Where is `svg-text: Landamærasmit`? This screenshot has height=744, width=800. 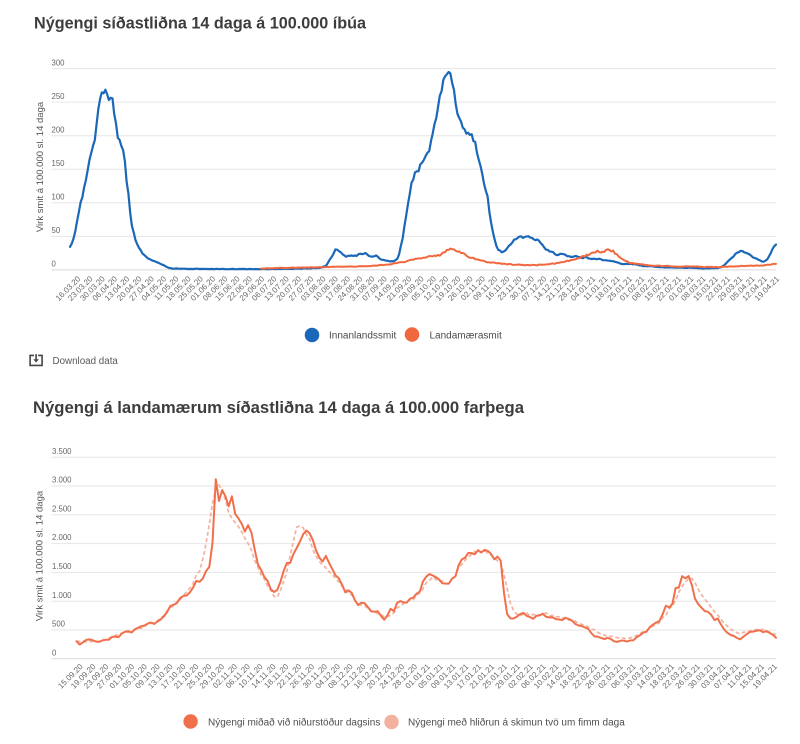 svg-text: Landamærasmit is located at coordinates (466, 336).